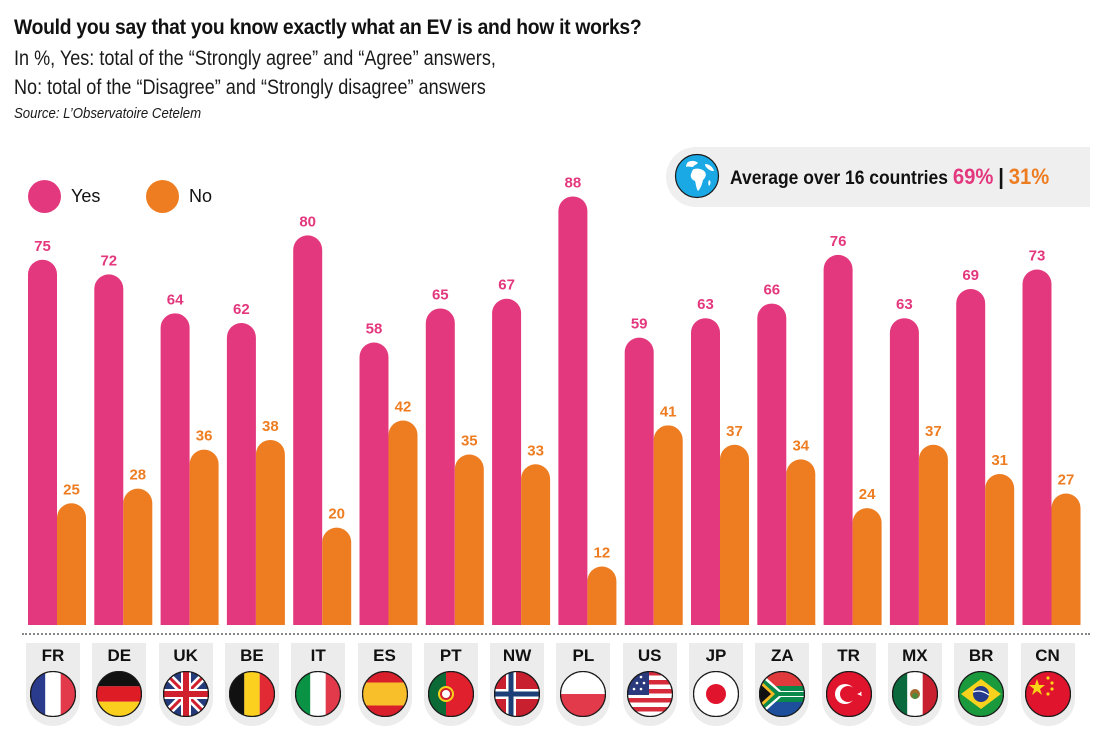 This screenshot has width=1108, height=738. I want to click on country-tab-pt: PT, so click(450, 684).